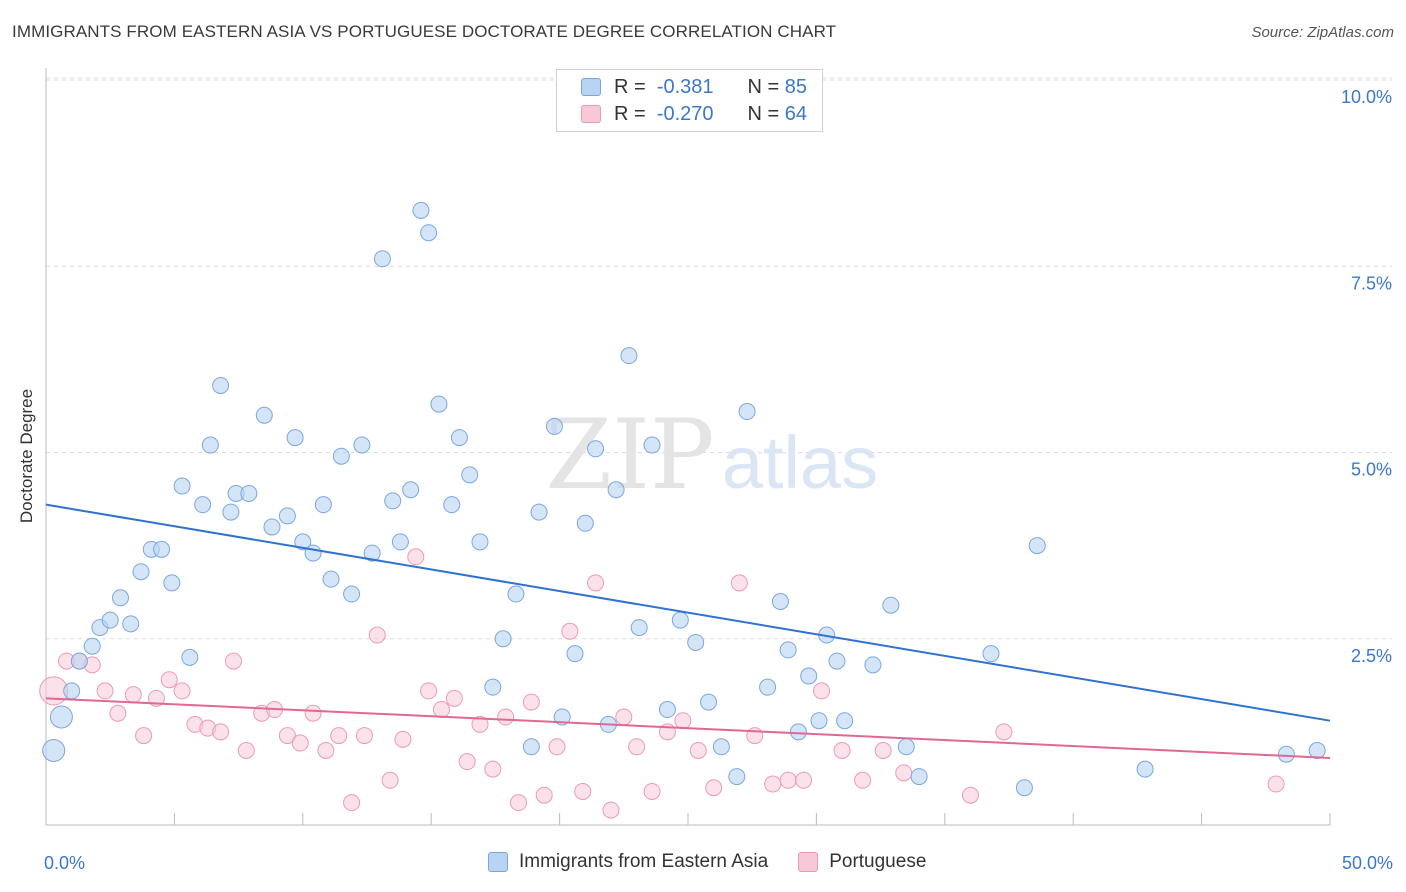 This screenshot has width=1406, height=892. What do you see at coordinates (795, 86) in the screenshot?
I see `legend-n-value: 85` at bounding box center [795, 86].